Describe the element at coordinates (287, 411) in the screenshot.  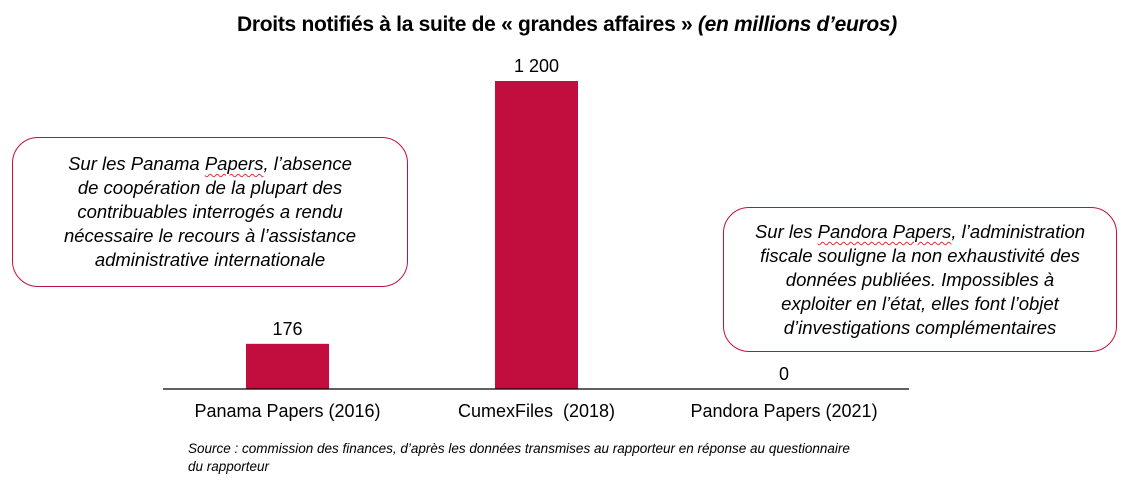
I see `x-tick-label: Panama Papers (2016)` at that location.